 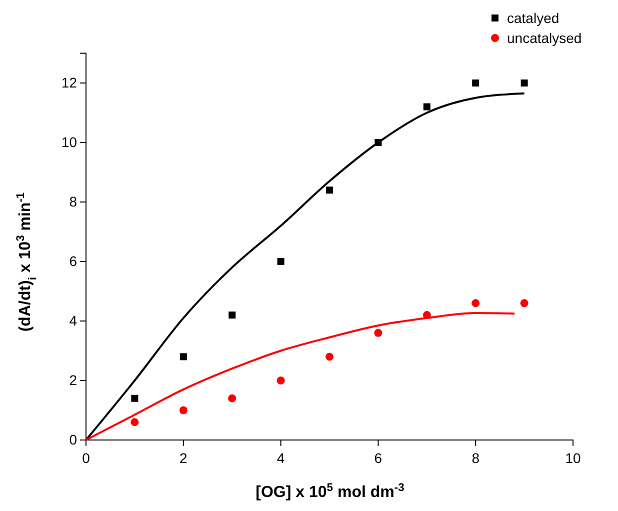 What do you see at coordinates (280, 458) in the screenshot?
I see `x-tick-label: 4` at bounding box center [280, 458].